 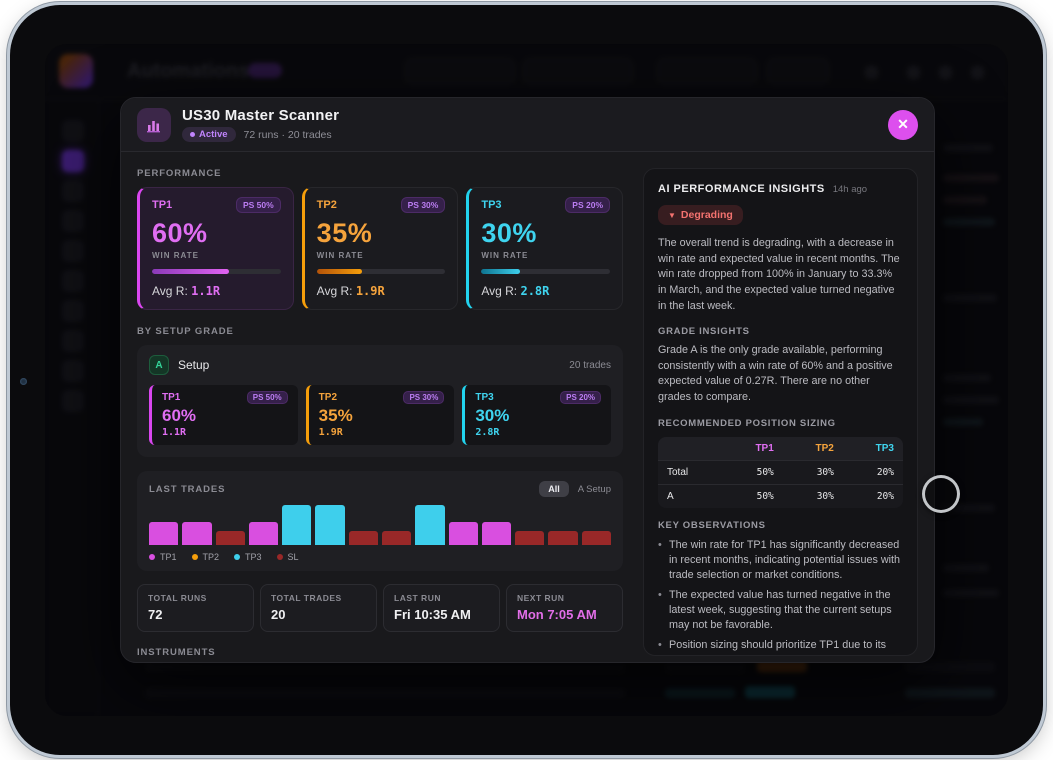 What do you see at coordinates (162, 205) in the screenshot?
I see `tp1-name: TP1` at bounding box center [162, 205].